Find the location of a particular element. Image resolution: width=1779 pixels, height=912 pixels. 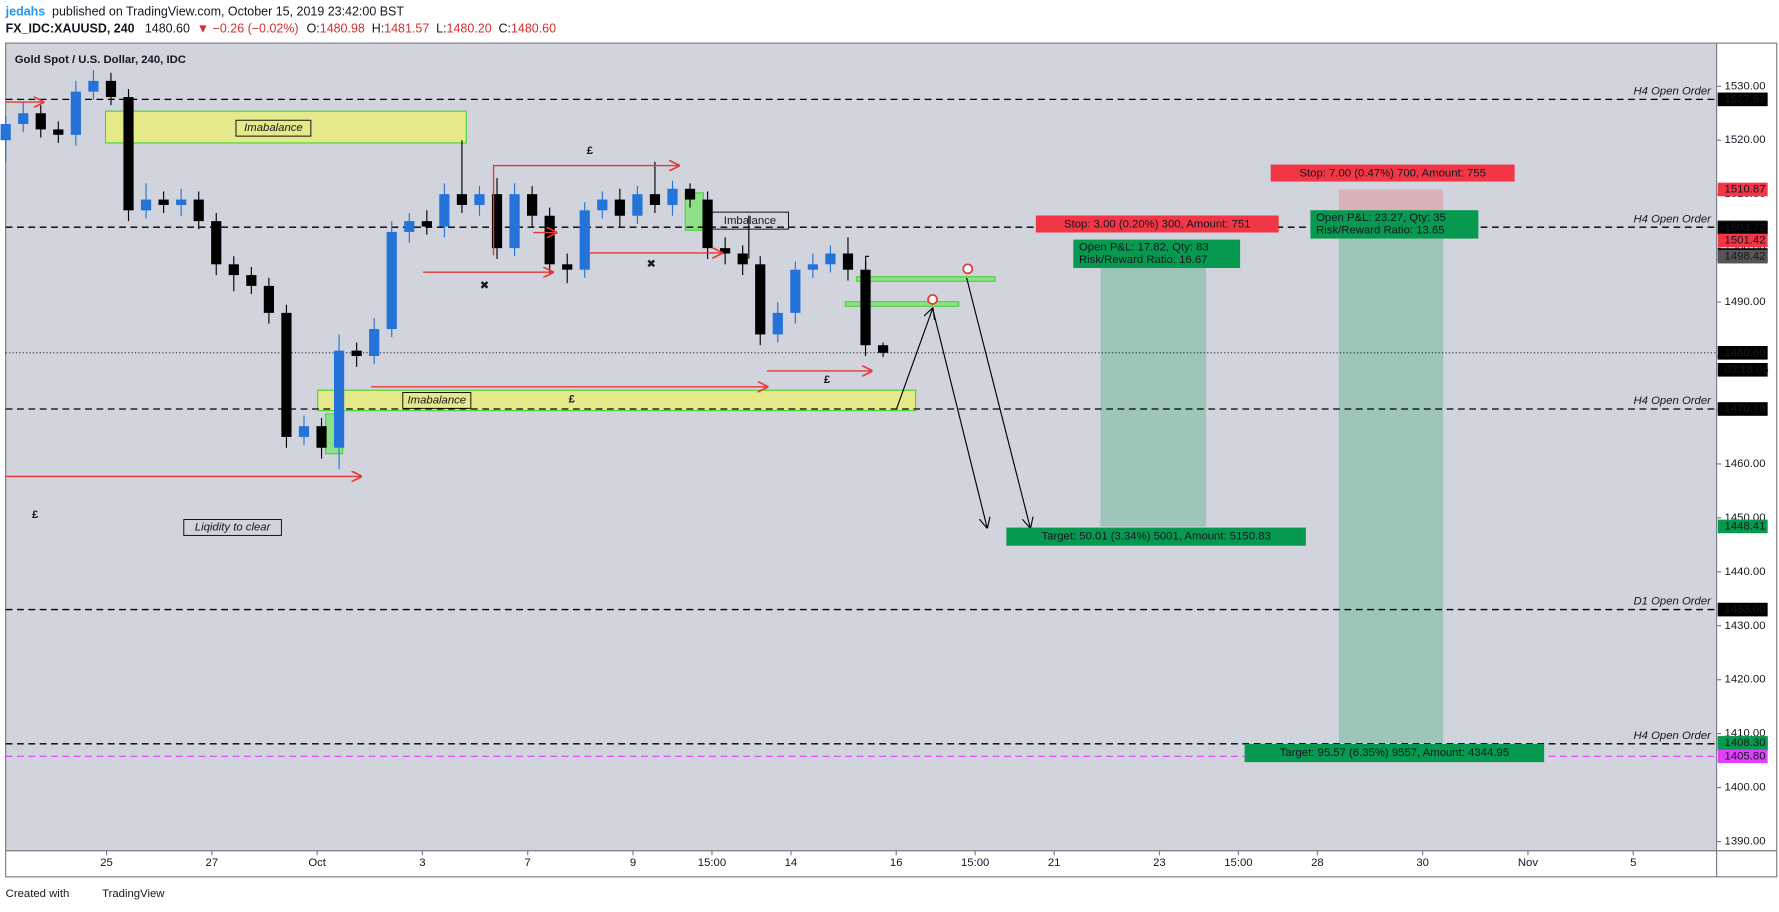

y-tick-label: 1490.00 is located at coordinates (1745, 302).